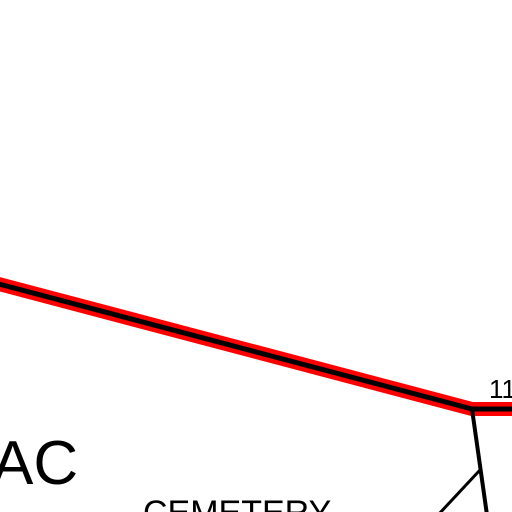  Describe the element at coordinates (39, 463) in the screenshot. I see `area-label: AC` at that location.